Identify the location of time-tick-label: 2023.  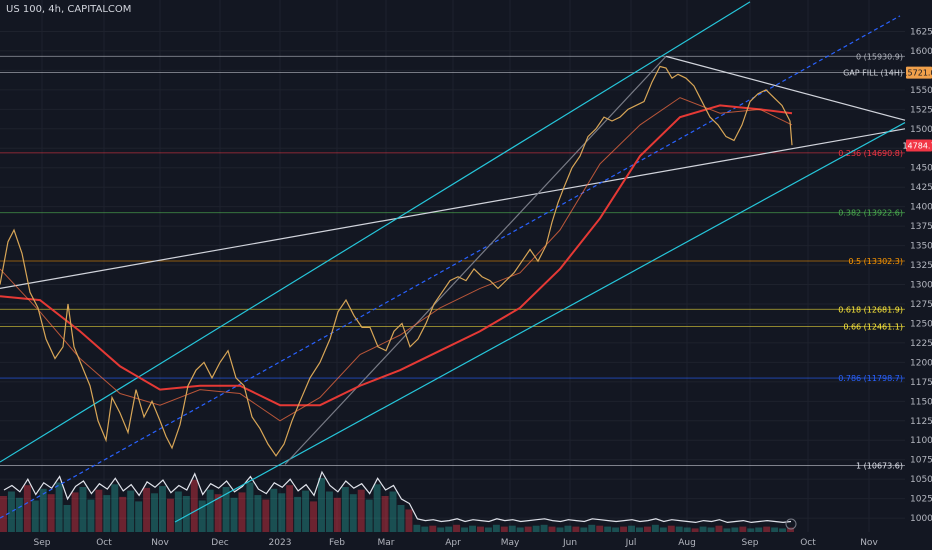
(280, 543).